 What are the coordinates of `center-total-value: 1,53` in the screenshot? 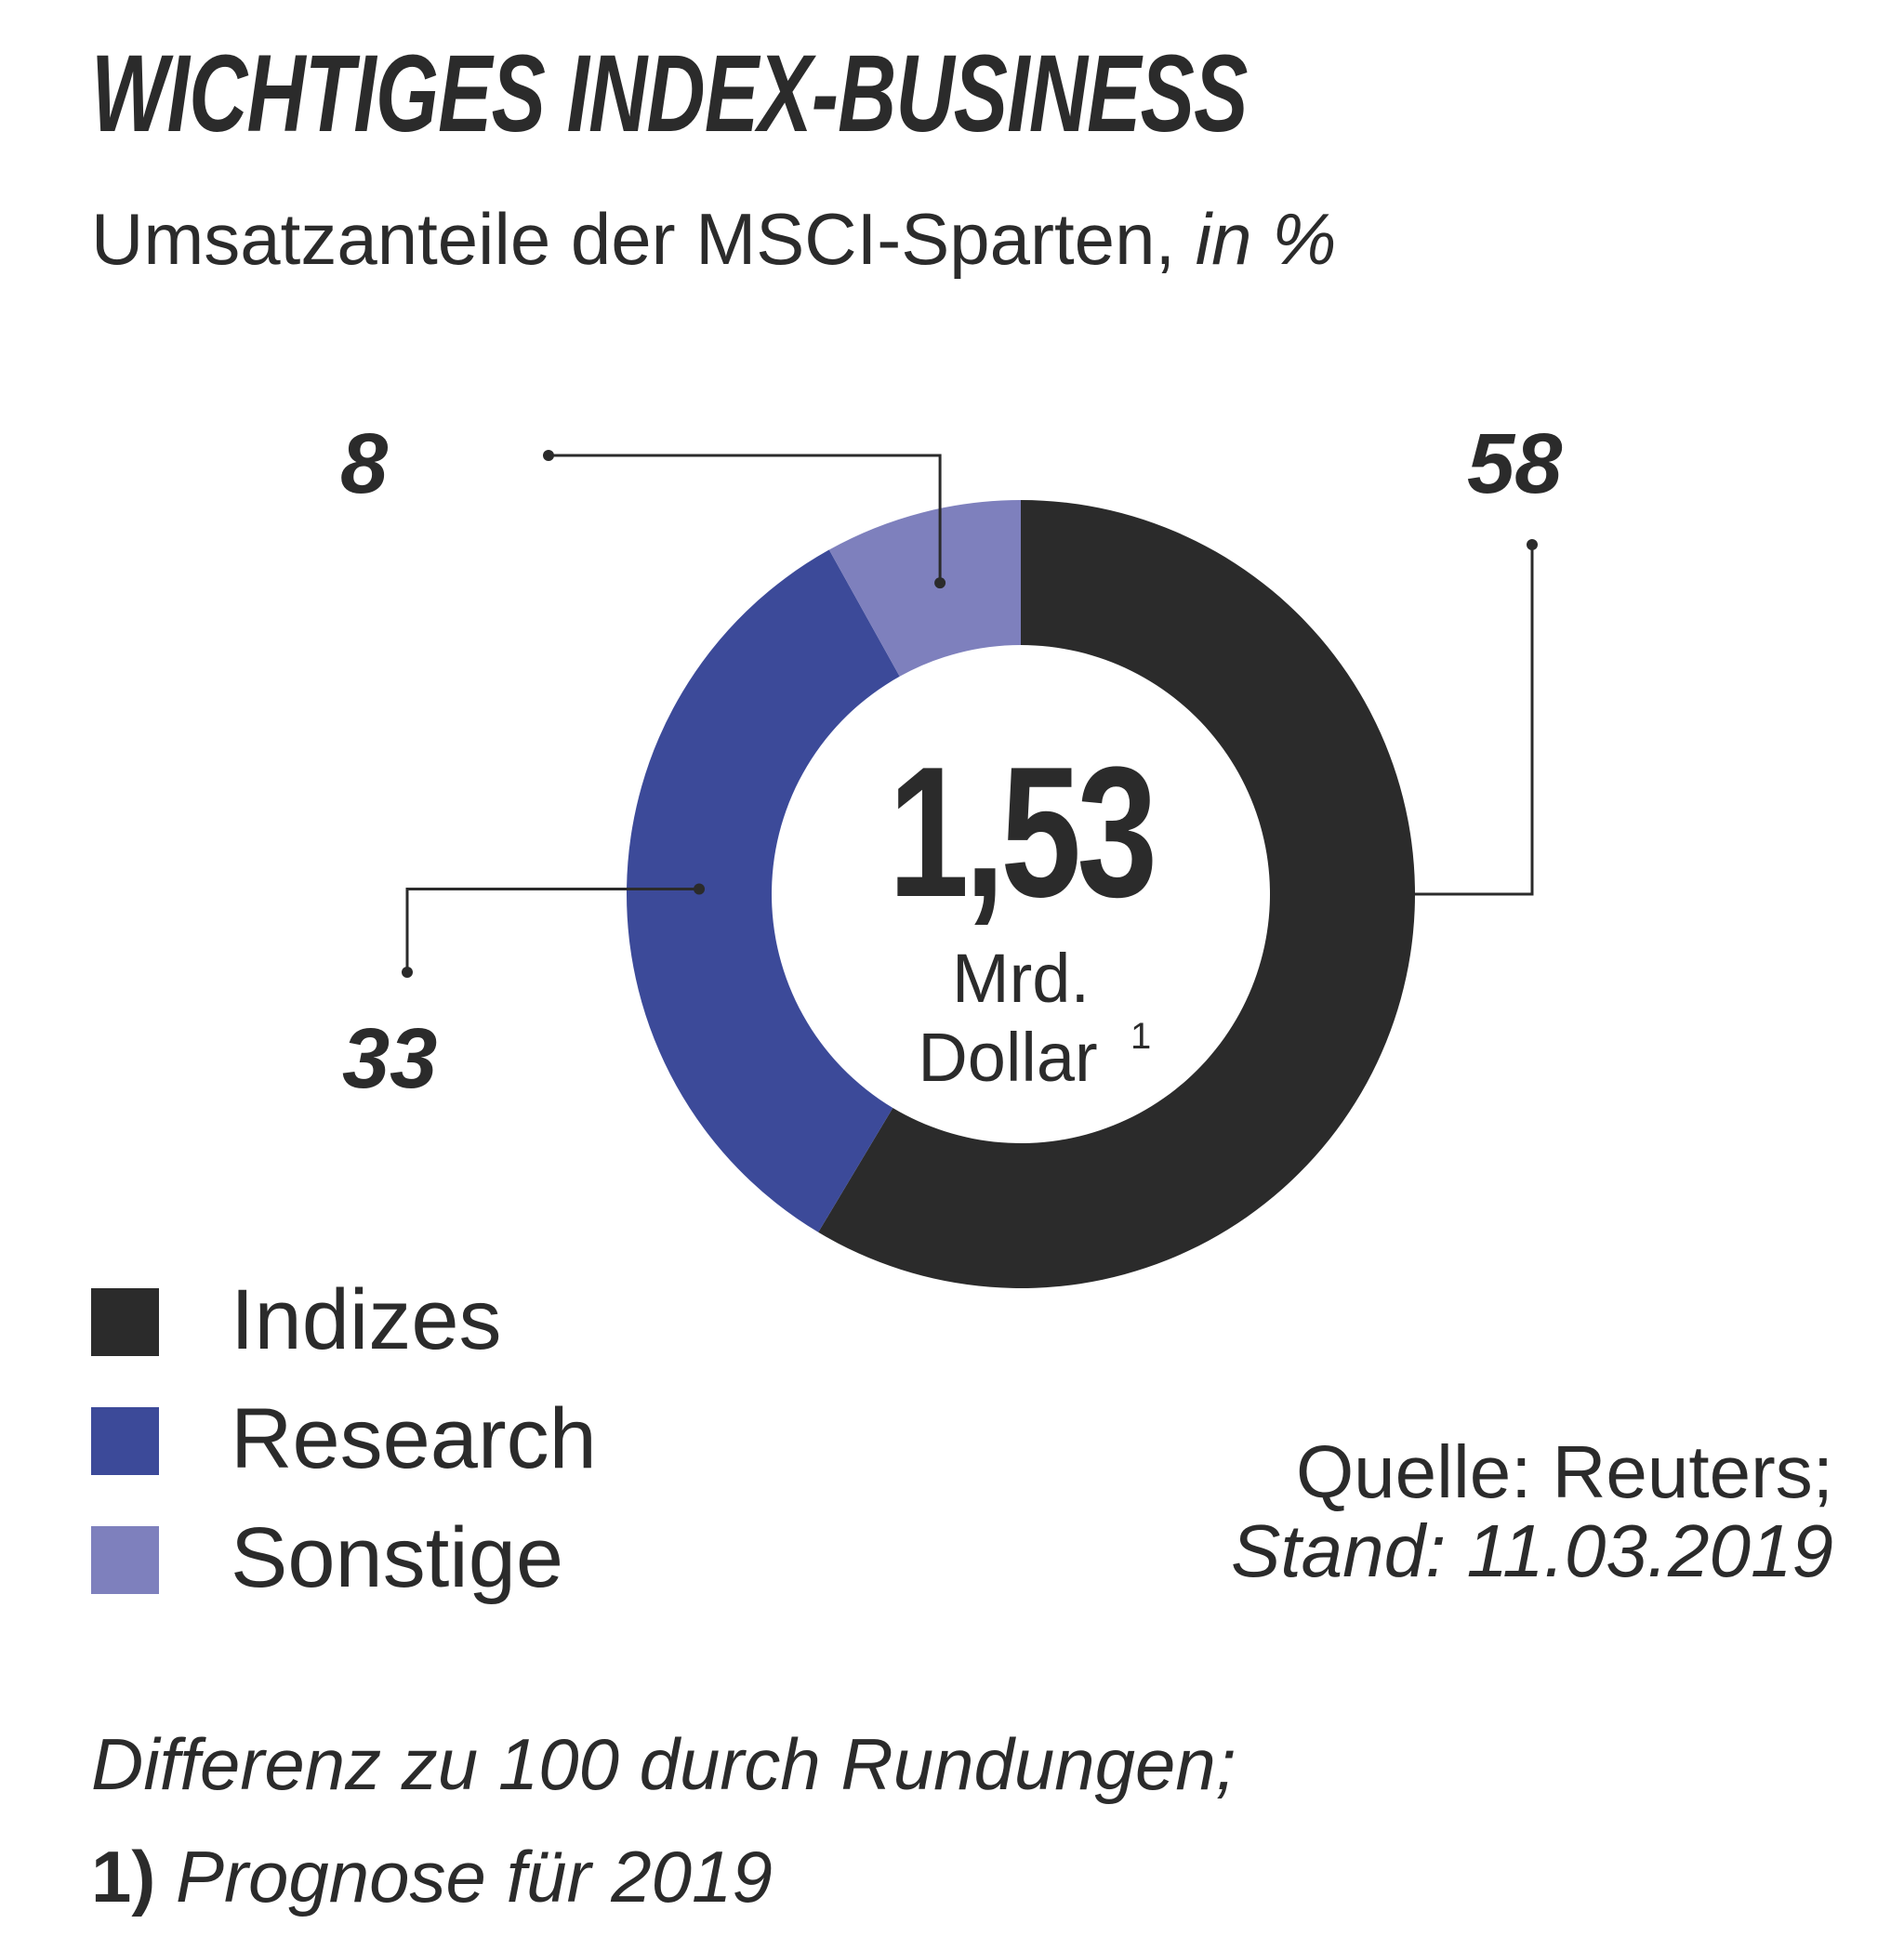 It's located at (1021, 832).